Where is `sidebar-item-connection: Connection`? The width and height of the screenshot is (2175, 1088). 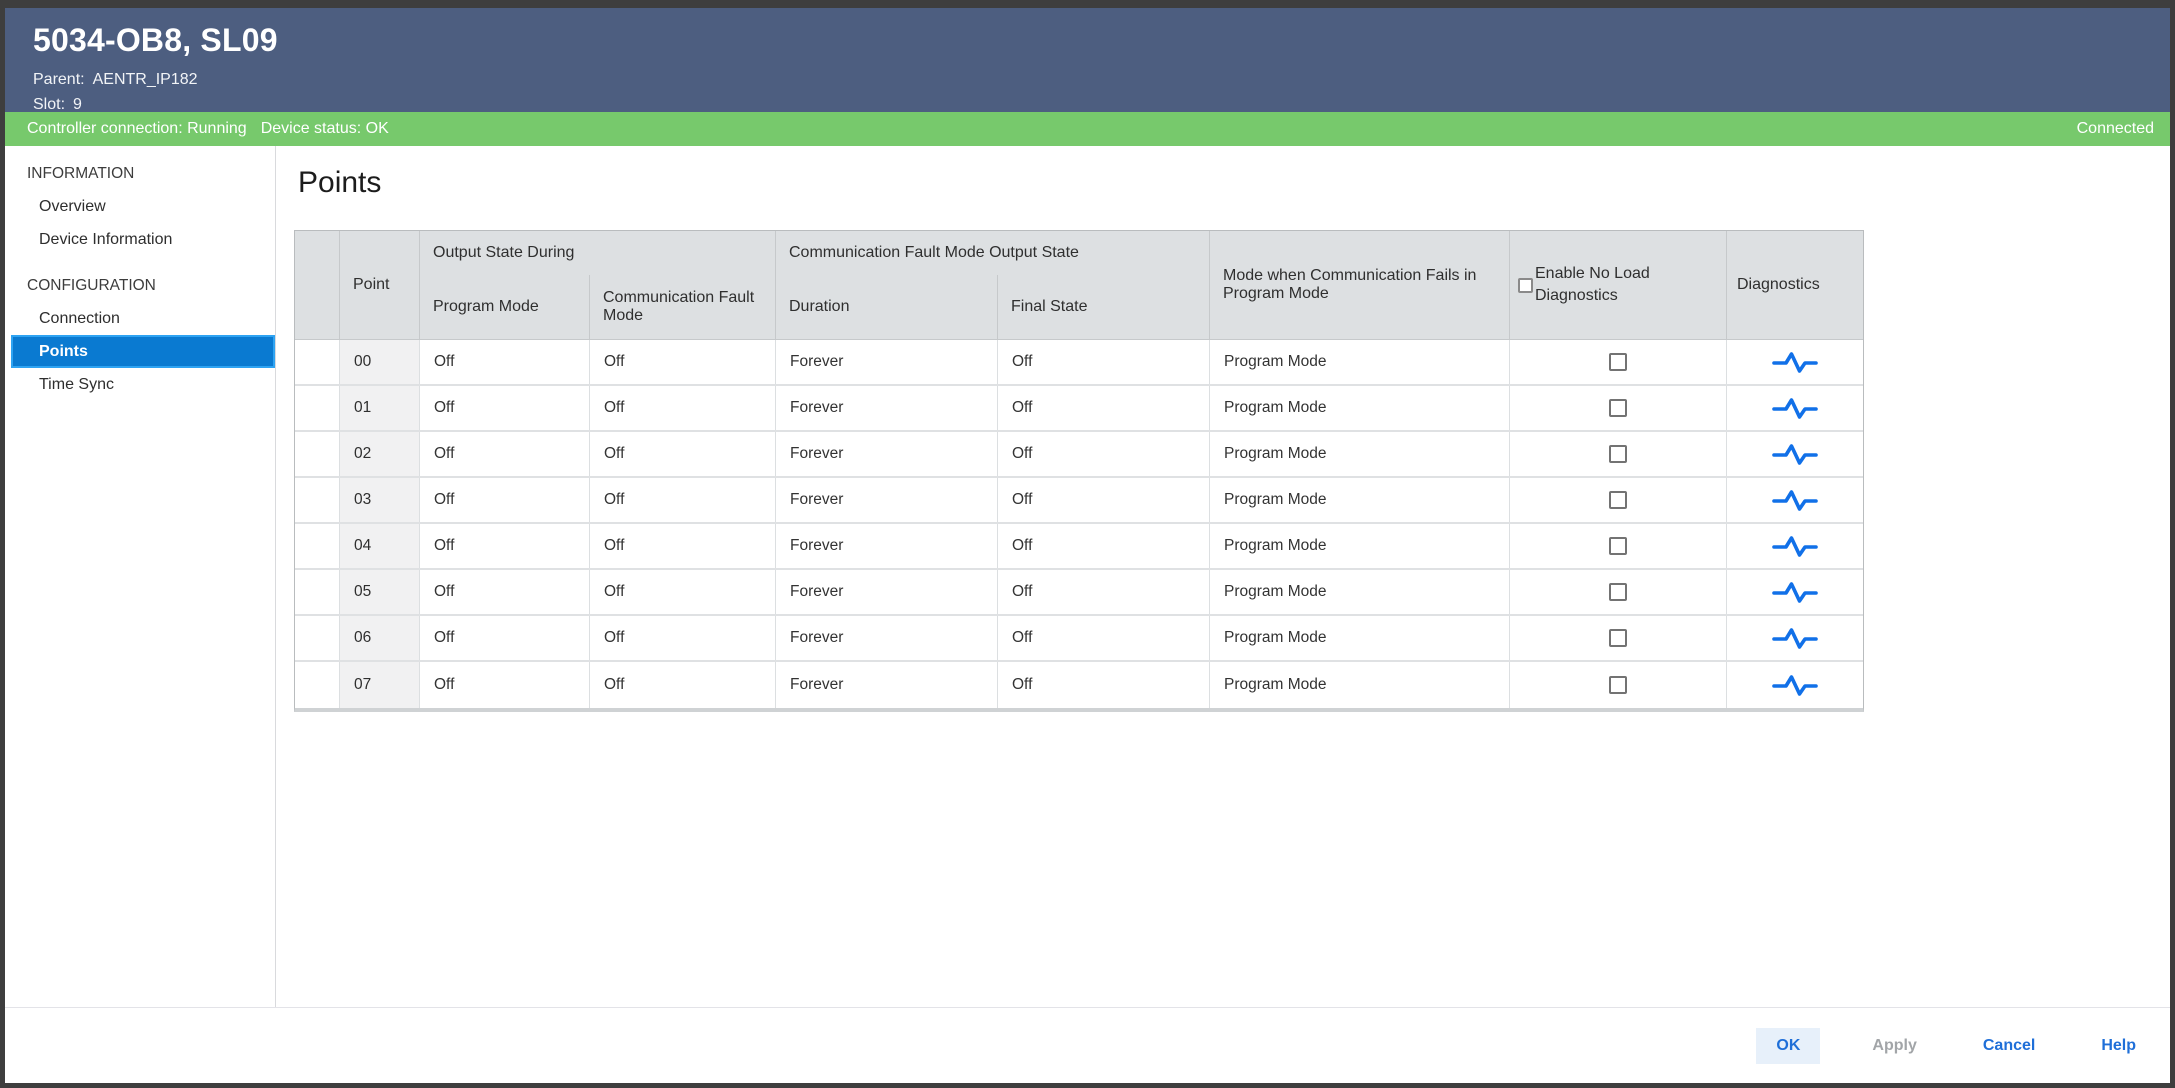 sidebar-item-connection: Connection is located at coordinates (79, 318).